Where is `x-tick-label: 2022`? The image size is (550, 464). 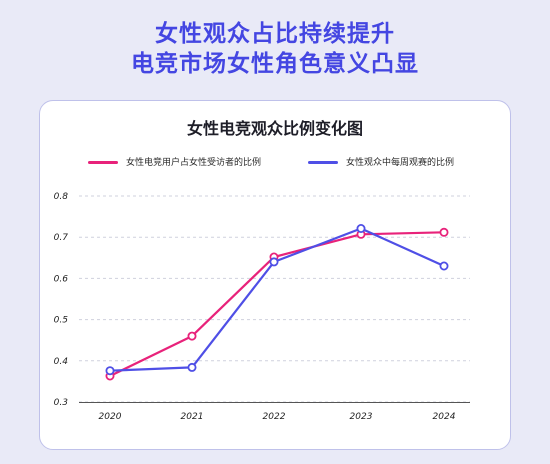
x-tick-label: 2022 is located at coordinates (274, 417).